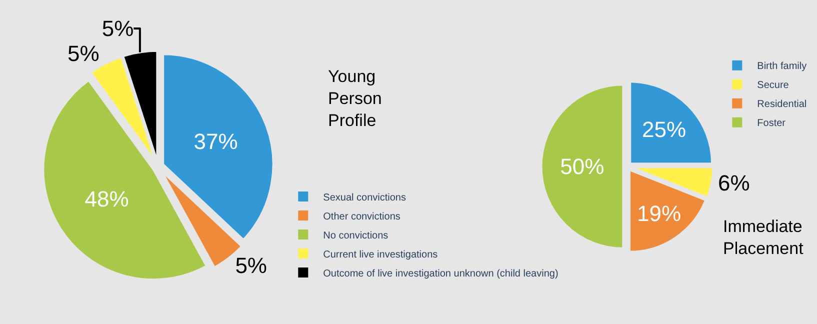  I want to click on data-label: 37%, so click(216, 141).